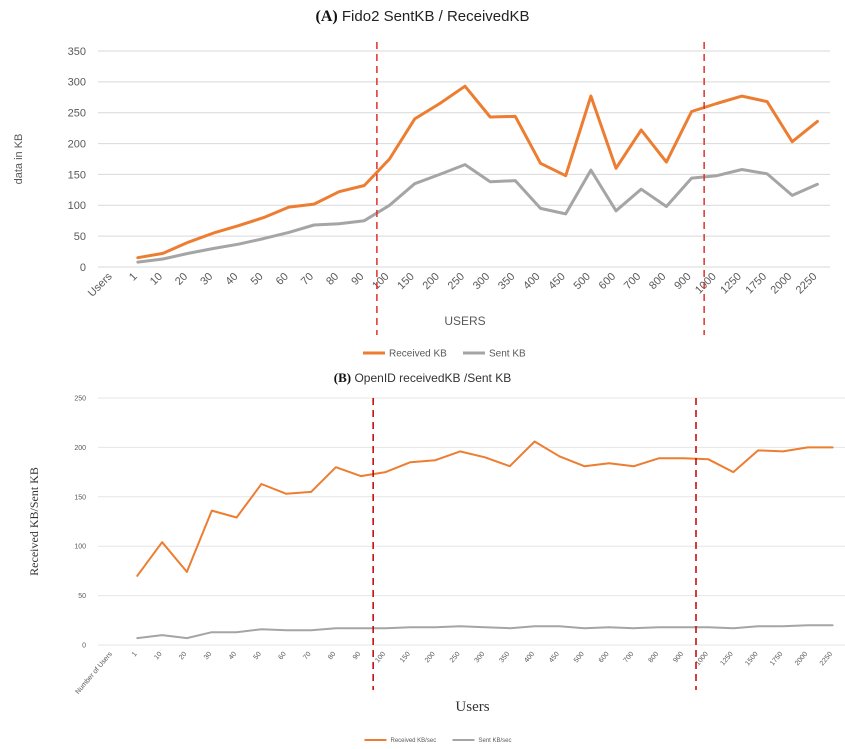 The height and width of the screenshot is (749, 845). Describe the element at coordinates (80, 547) in the screenshot. I see `chart-b-y-tick-label: 100` at that location.